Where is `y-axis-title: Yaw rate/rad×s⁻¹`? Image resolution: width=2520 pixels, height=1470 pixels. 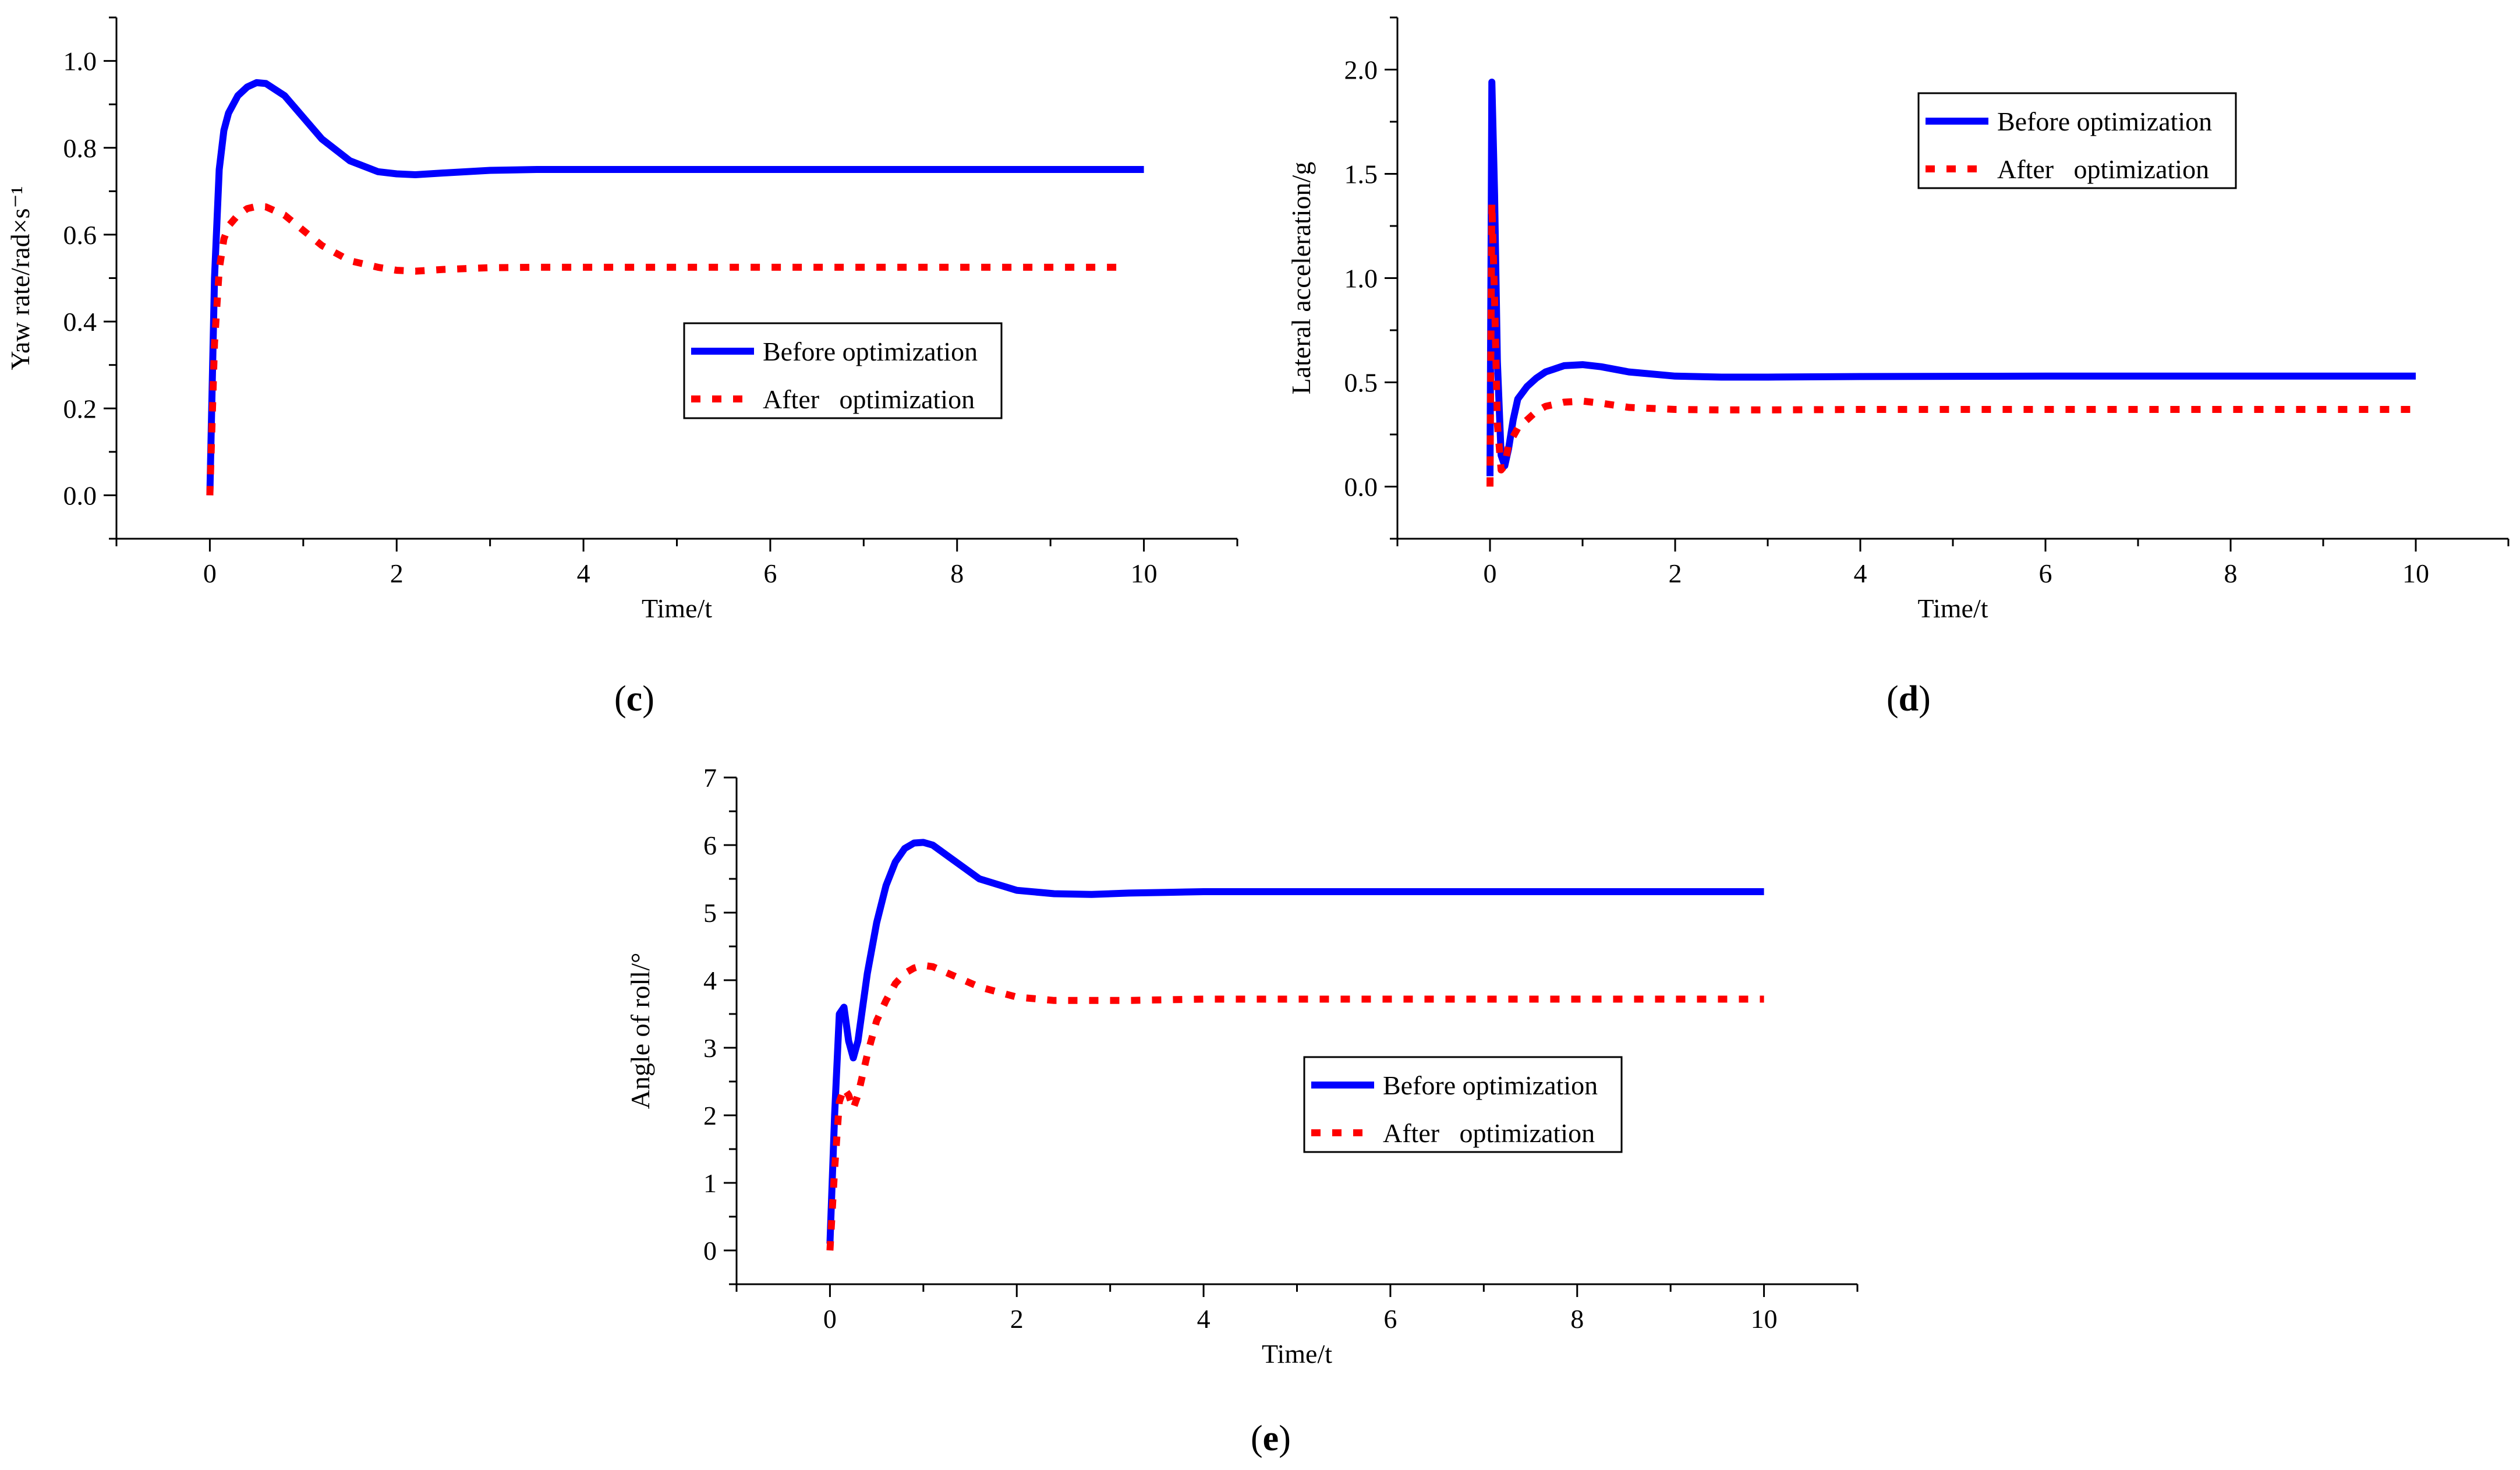
y-axis-title: Yaw rate/rad×s⁻¹ is located at coordinates (20, 278).